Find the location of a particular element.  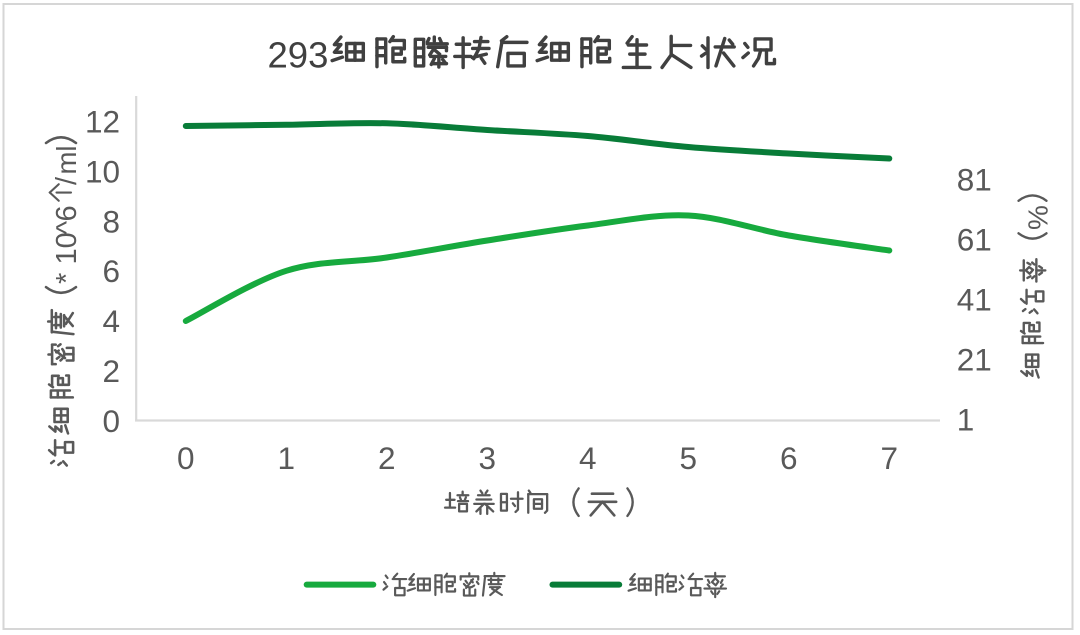

svg-text: 8 is located at coordinates (111, 221).